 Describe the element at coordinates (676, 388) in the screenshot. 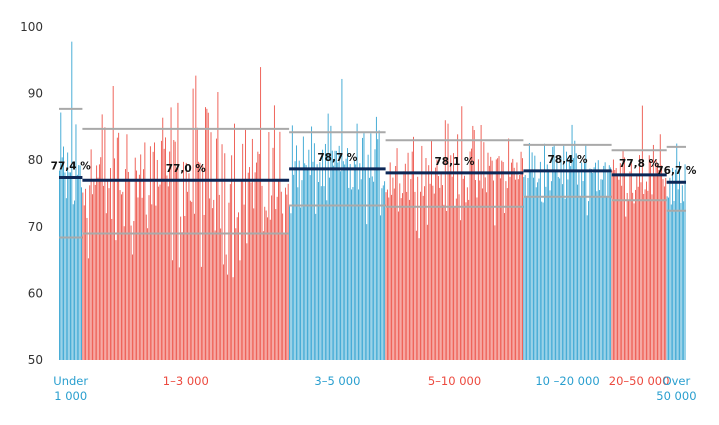

I see `category-label: Over 50 000` at that location.